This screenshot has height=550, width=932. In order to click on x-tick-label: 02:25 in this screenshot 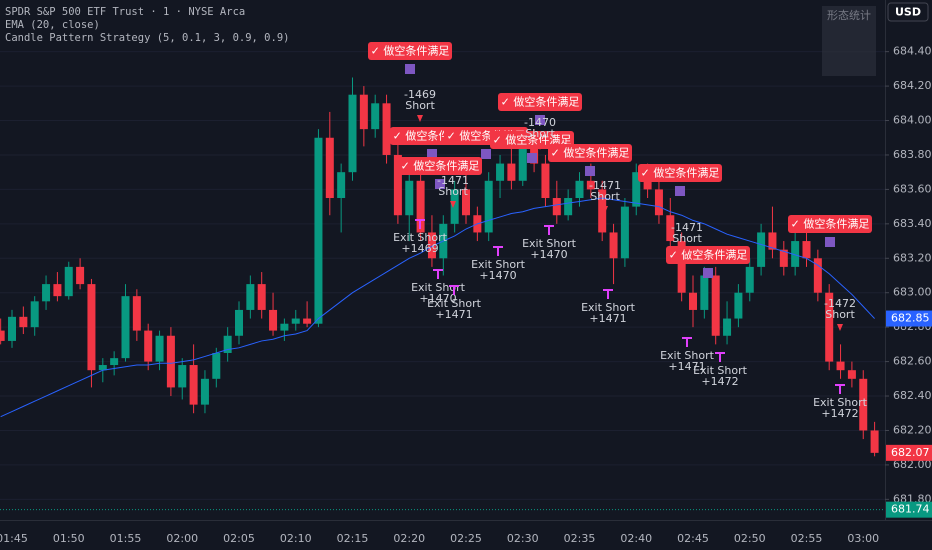, I will do `click(466, 538)`.